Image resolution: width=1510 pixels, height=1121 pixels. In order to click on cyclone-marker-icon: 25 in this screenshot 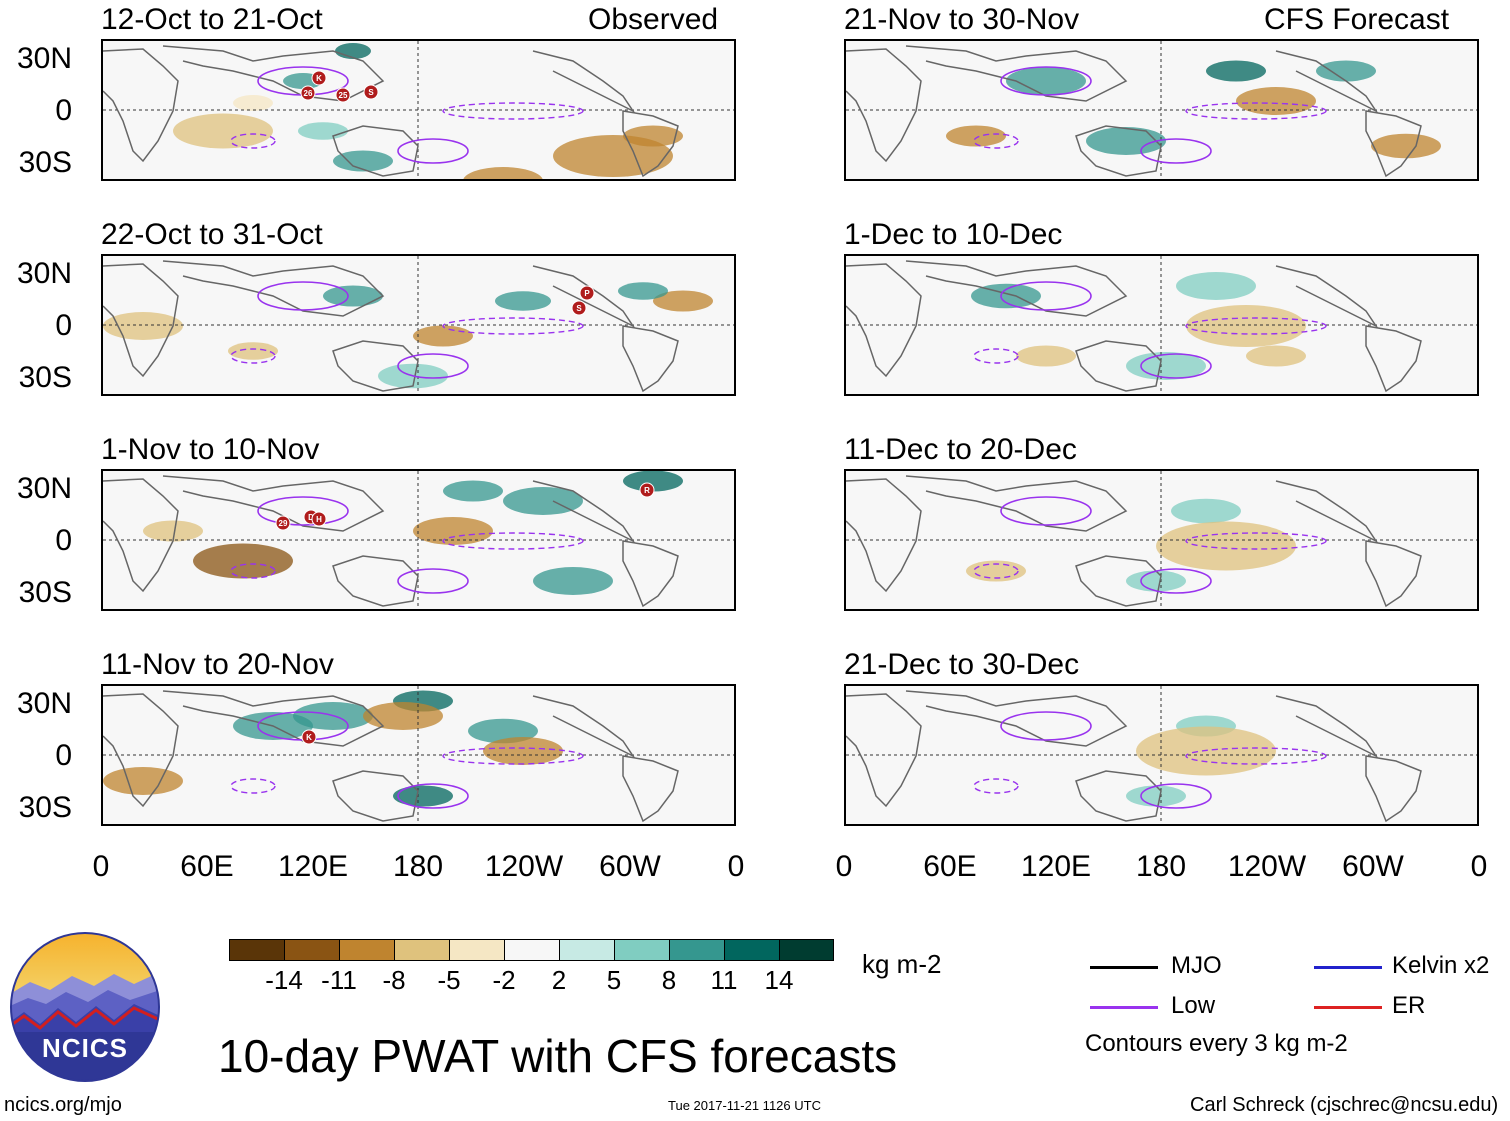, I will do `click(343, 95)`.